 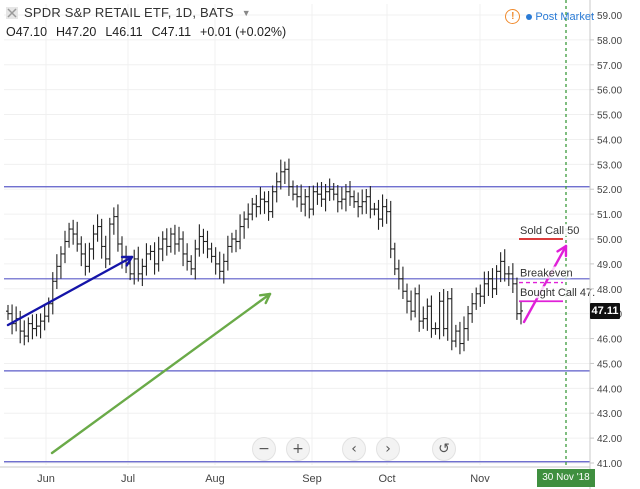 What do you see at coordinates (27, 32) in the screenshot?
I see `ohlc-open: O47.10` at bounding box center [27, 32].